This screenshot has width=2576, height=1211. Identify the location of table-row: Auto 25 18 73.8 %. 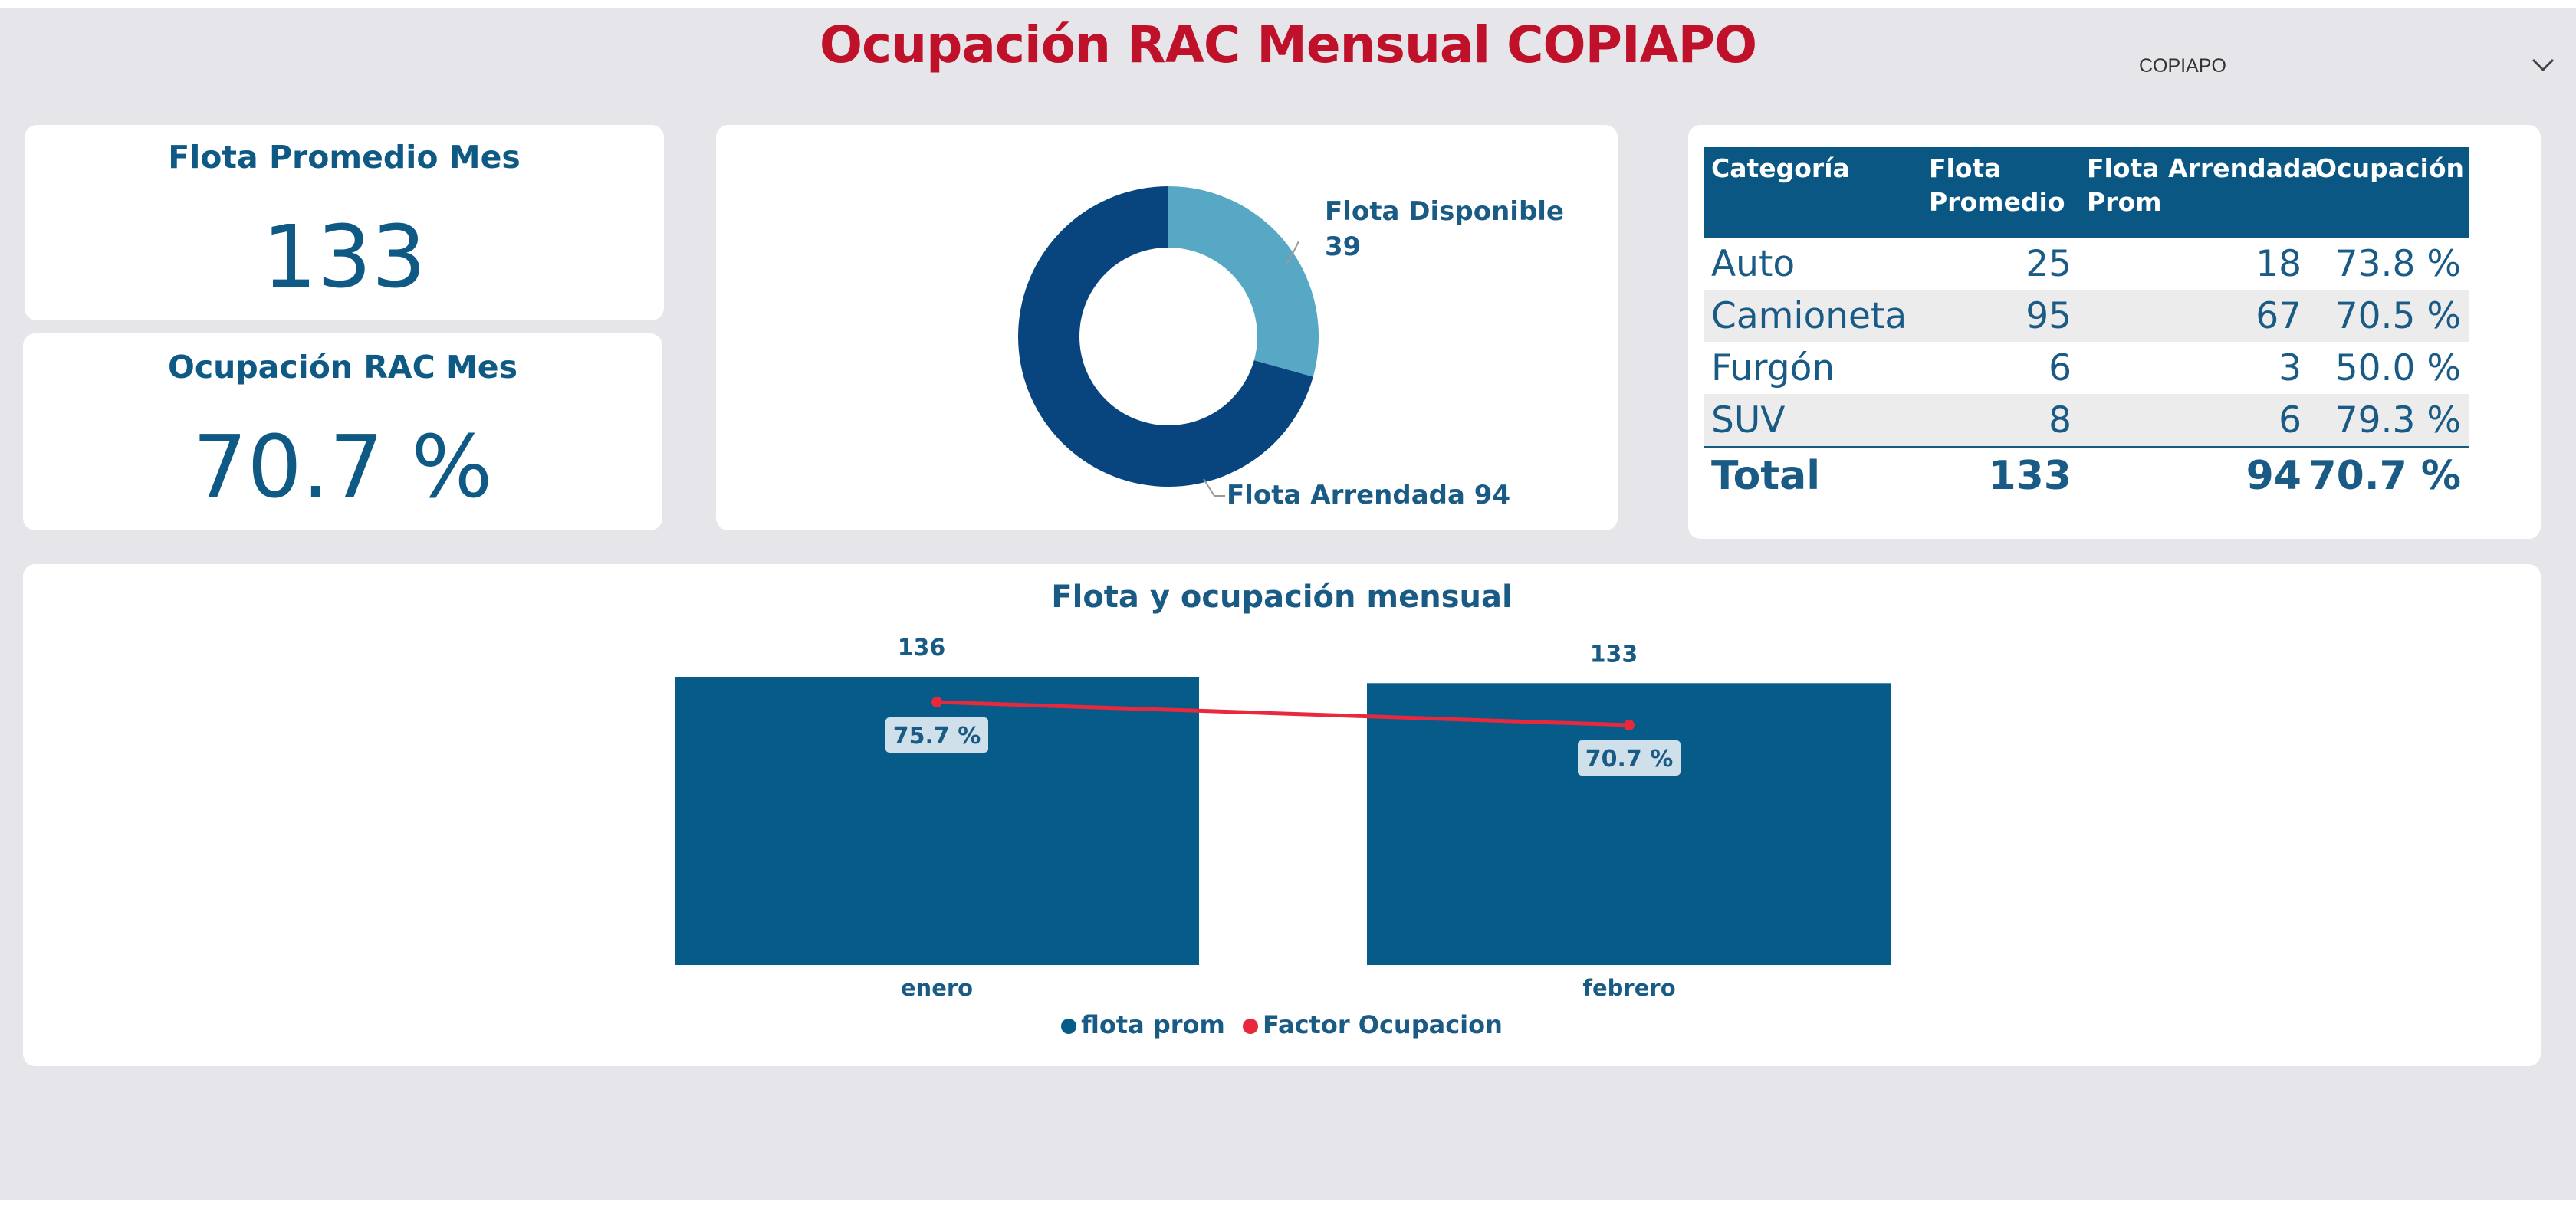
(2087, 264).